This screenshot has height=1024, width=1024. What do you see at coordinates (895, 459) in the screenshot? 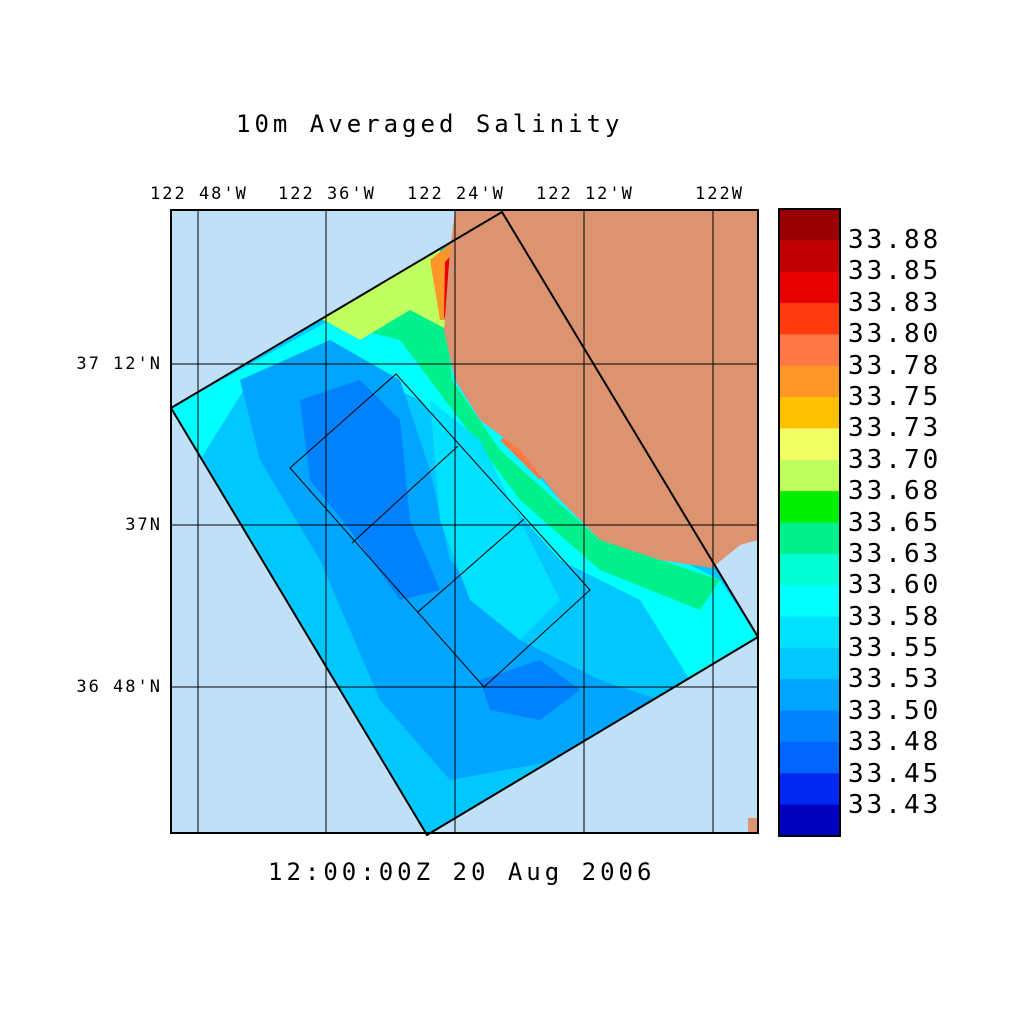
I see `colorbar-label: 33.70` at bounding box center [895, 459].